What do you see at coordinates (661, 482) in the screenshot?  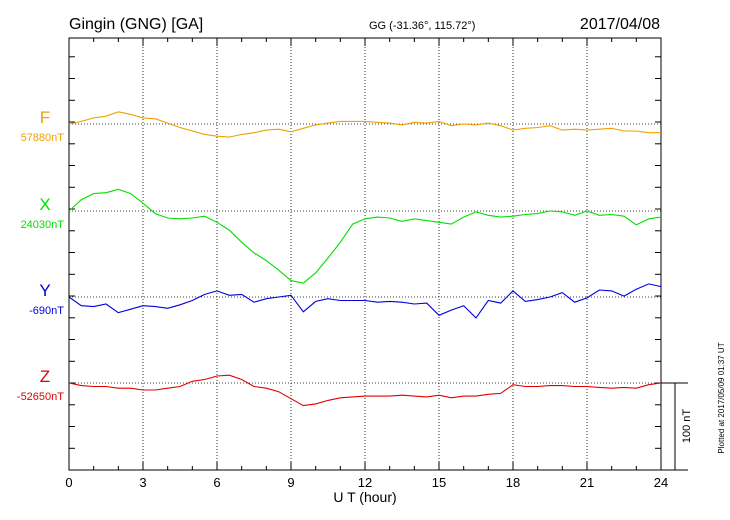 I see `x-tick-label: 24` at bounding box center [661, 482].